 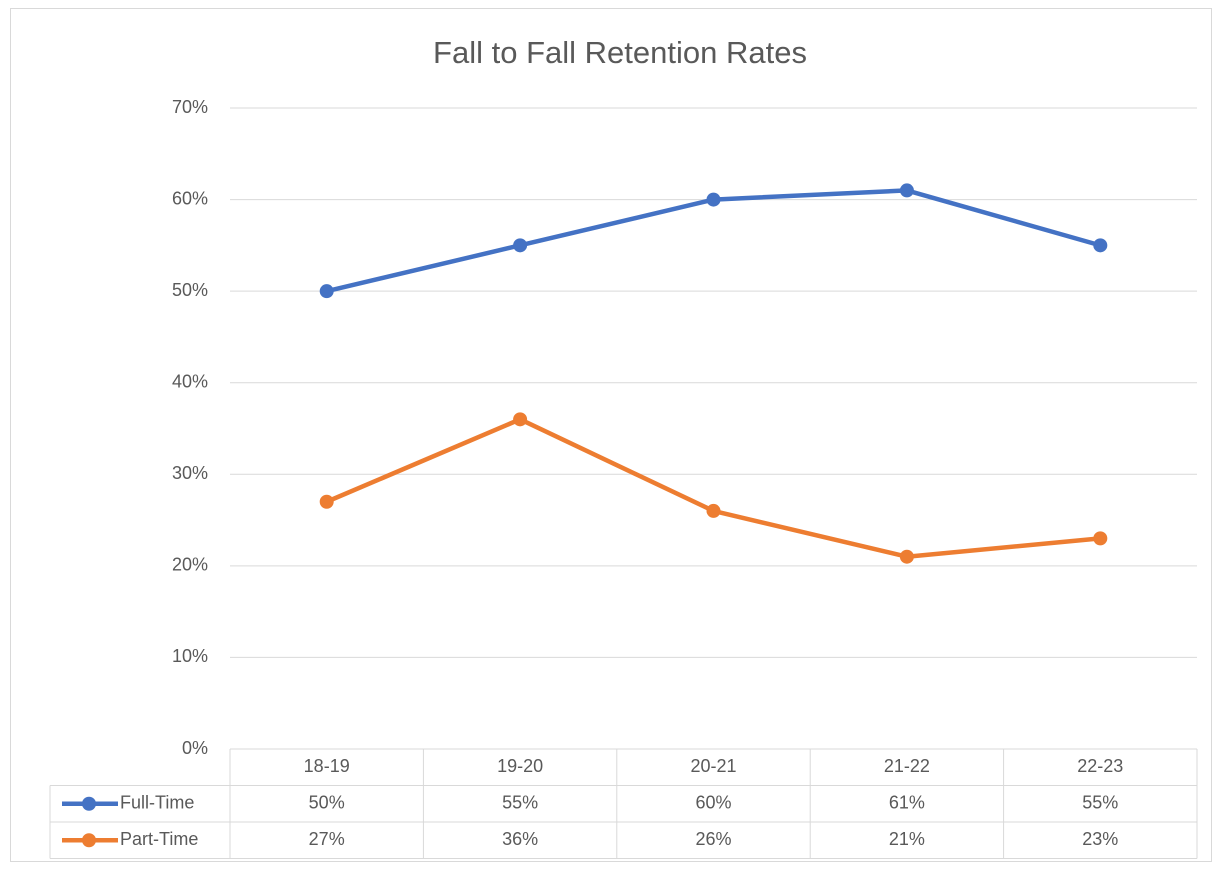 What do you see at coordinates (190, 107) in the screenshot?
I see `y-tick-label: 70%` at bounding box center [190, 107].